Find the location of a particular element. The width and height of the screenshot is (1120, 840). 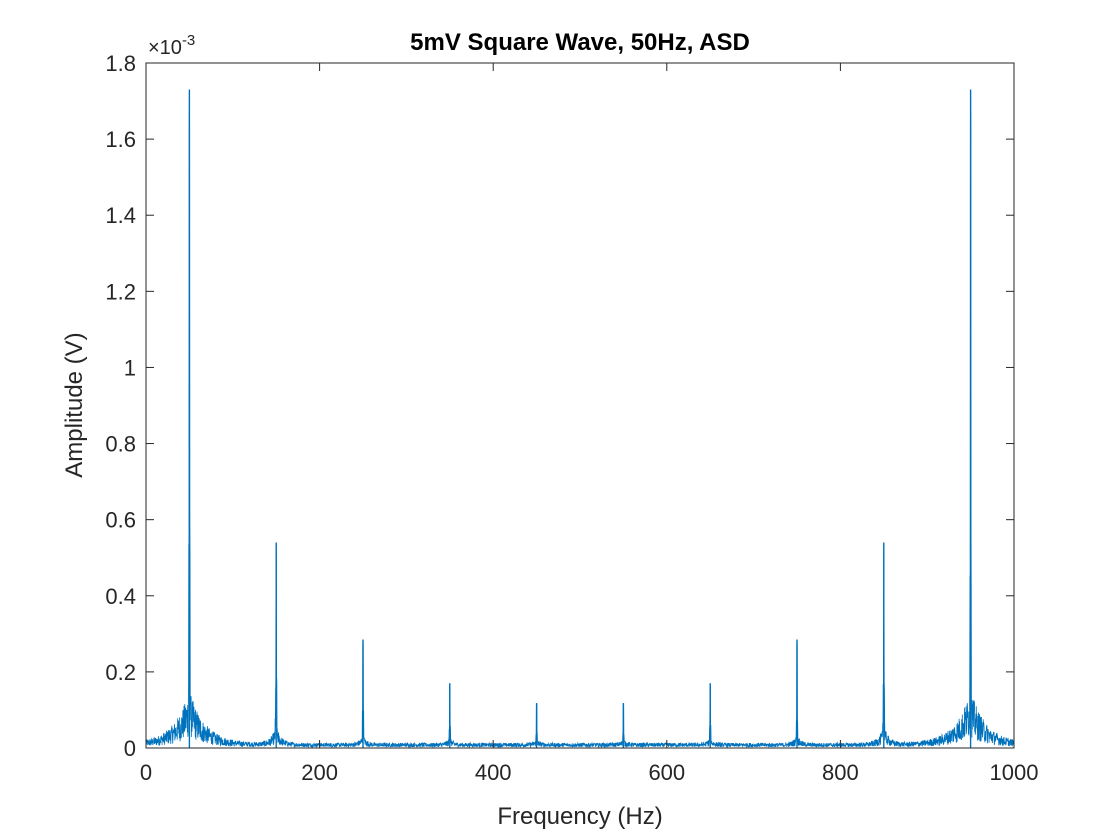

y-multiplier: ×10⁻³ is located at coordinates (171, 45).